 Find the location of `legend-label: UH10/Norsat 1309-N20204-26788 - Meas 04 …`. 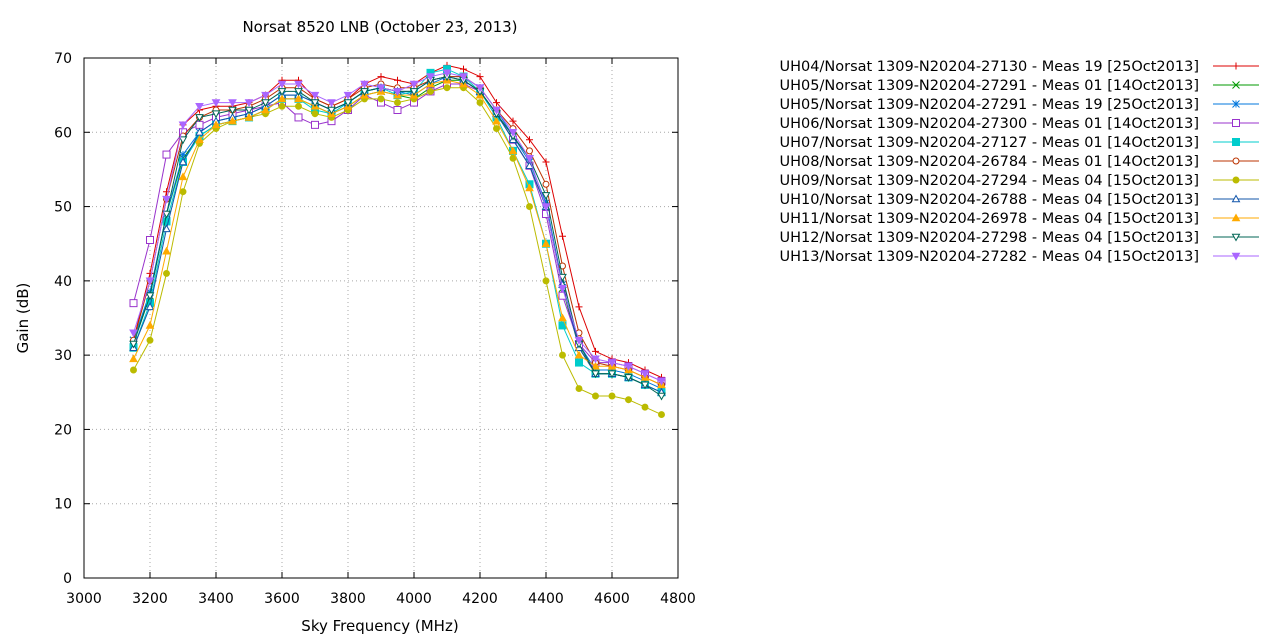

legend-label: UH10/Norsat 1309-N20204-26788 - Meas 04 … is located at coordinates (989, 200).